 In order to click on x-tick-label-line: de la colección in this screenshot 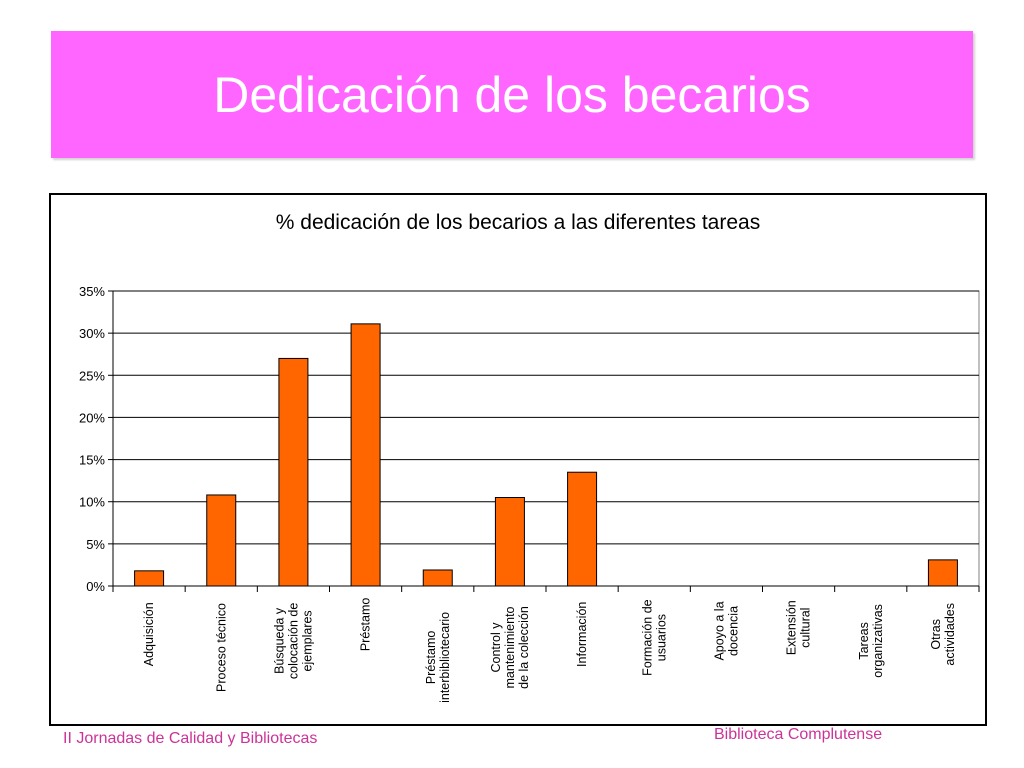, I will do `click(524, 647)`.